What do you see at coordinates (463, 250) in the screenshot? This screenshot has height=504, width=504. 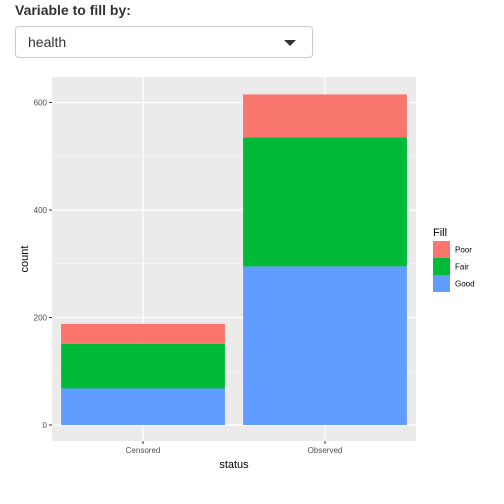 I see `legend-label-poor: Poor` at bounding box center [463, 250].